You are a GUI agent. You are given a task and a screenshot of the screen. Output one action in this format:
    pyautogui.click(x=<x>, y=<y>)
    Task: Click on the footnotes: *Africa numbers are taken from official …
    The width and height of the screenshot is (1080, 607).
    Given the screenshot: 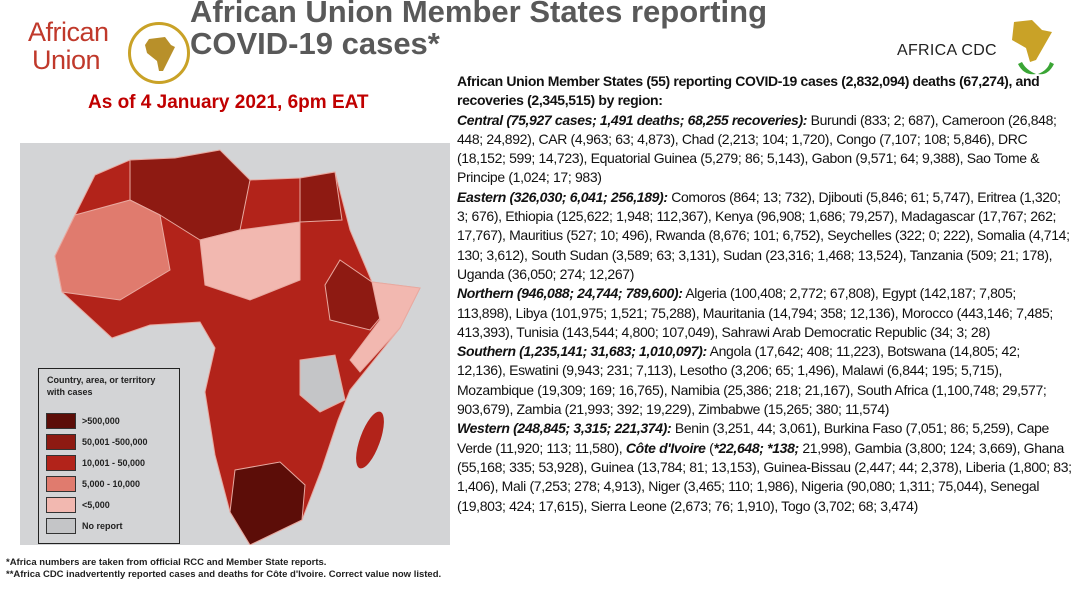 What is the action you would take?
    pyautogui.click(x=228, y=569)
    